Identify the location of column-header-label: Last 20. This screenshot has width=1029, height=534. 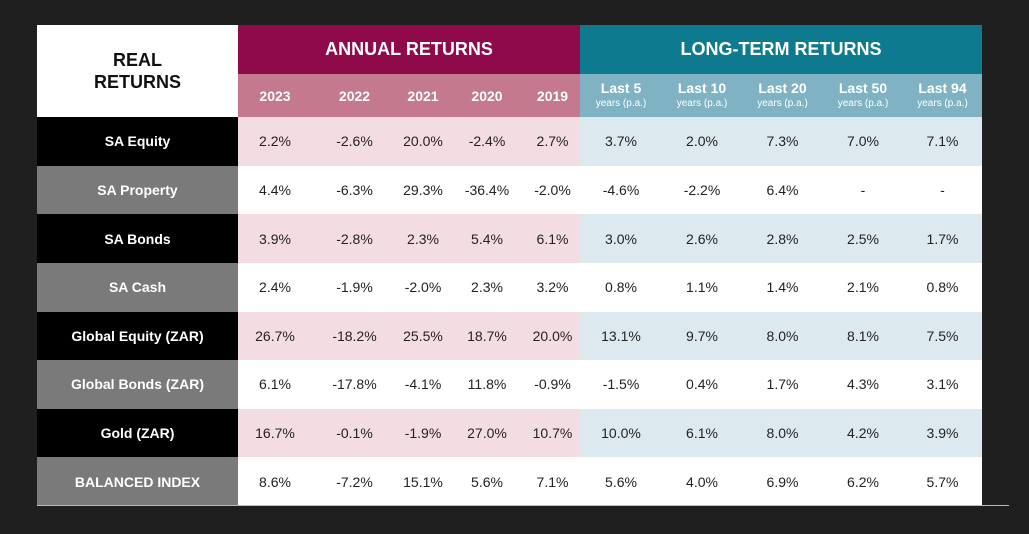
(782, 87).